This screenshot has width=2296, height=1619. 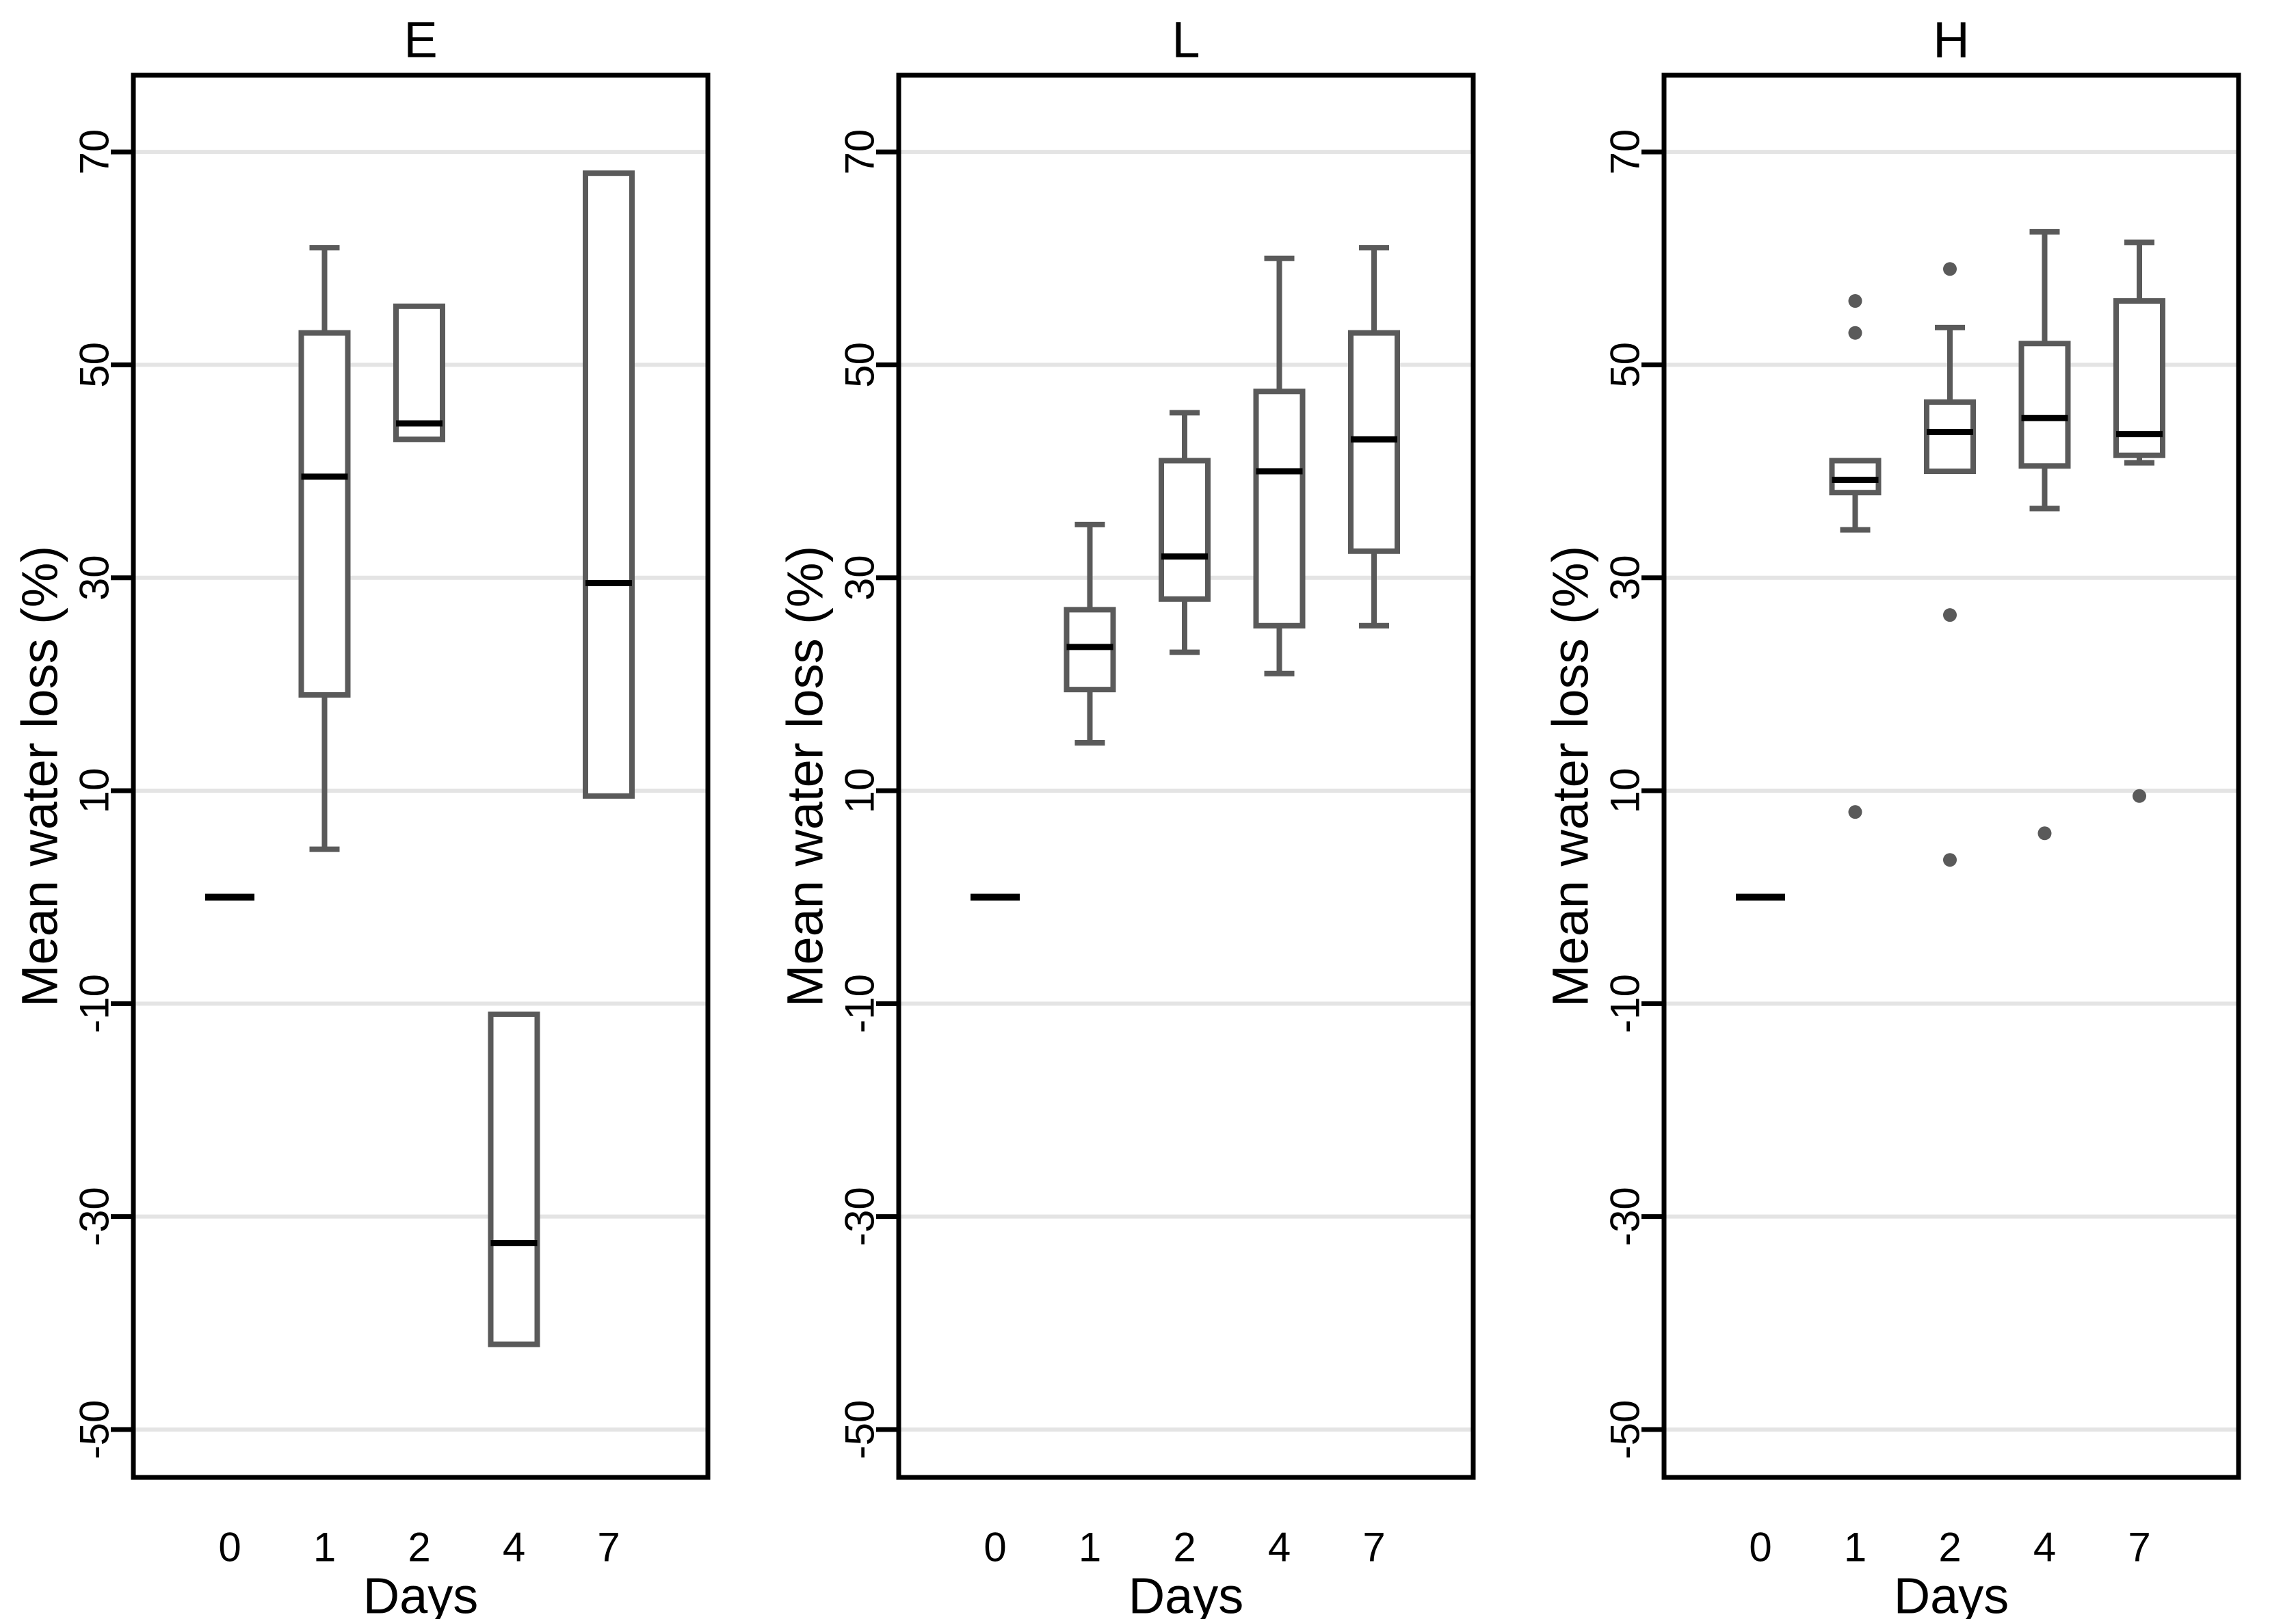 I want to click on panel-title-E: E, so click(x=420, y=40).